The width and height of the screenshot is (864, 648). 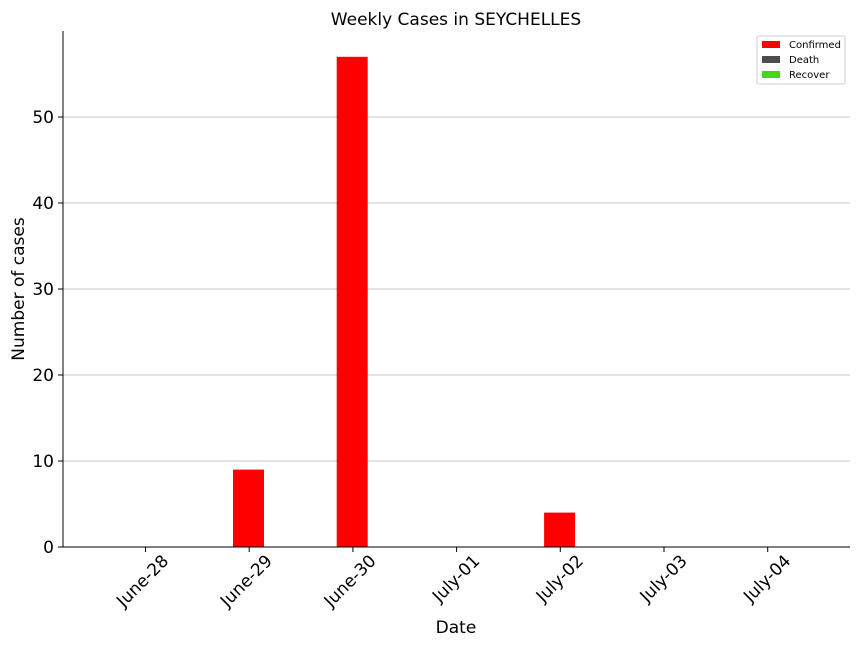 I want to click on y-axis-title: Number of cases, so click(x=19, y=289).